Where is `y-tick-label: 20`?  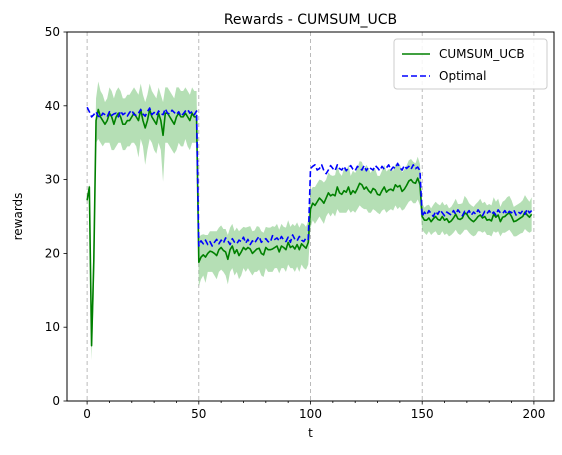 y-tick-label: 20 is located at coordinates (52, 253).